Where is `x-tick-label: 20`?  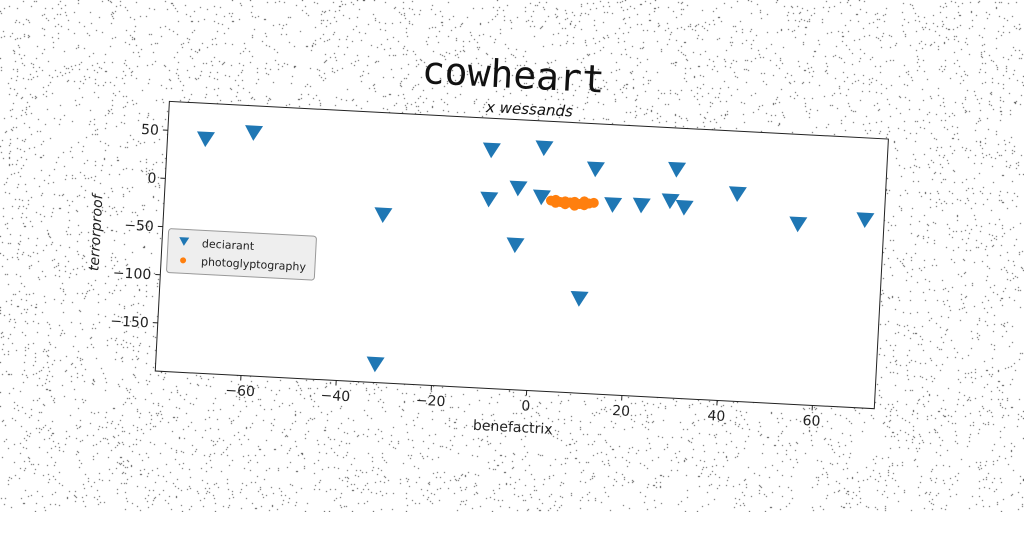
x-tick-label: 20 is located at coordinates (621, 411).